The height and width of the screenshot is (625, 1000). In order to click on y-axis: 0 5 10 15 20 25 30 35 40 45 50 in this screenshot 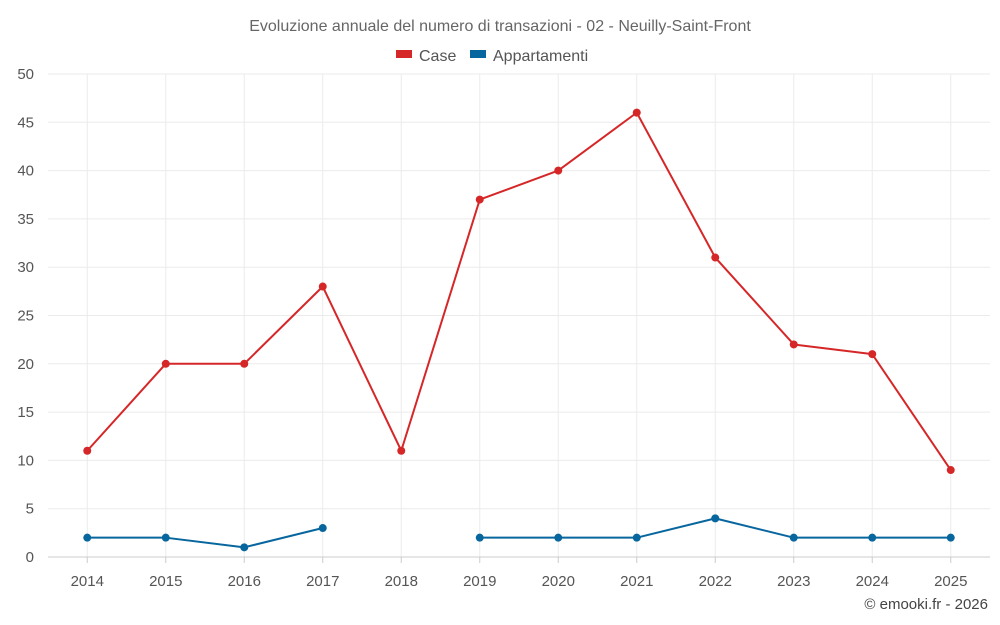, I will do `click(25, 316)`.